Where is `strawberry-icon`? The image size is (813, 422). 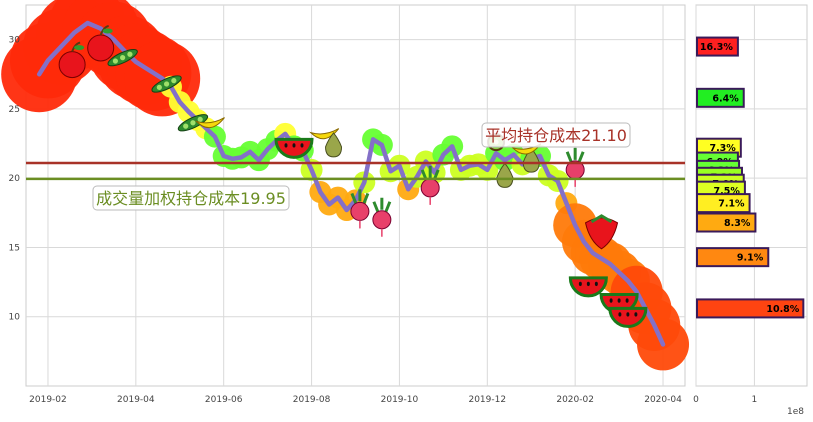
strawberry-icon is located at coordinates (601, 232).